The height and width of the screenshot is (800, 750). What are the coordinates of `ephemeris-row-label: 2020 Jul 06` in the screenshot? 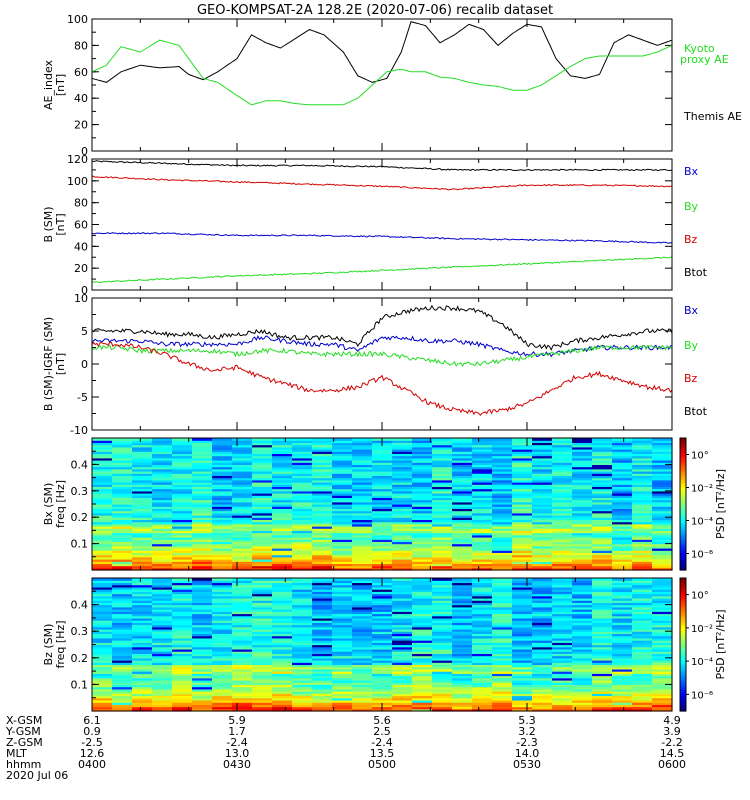 It's located at (37, 775).